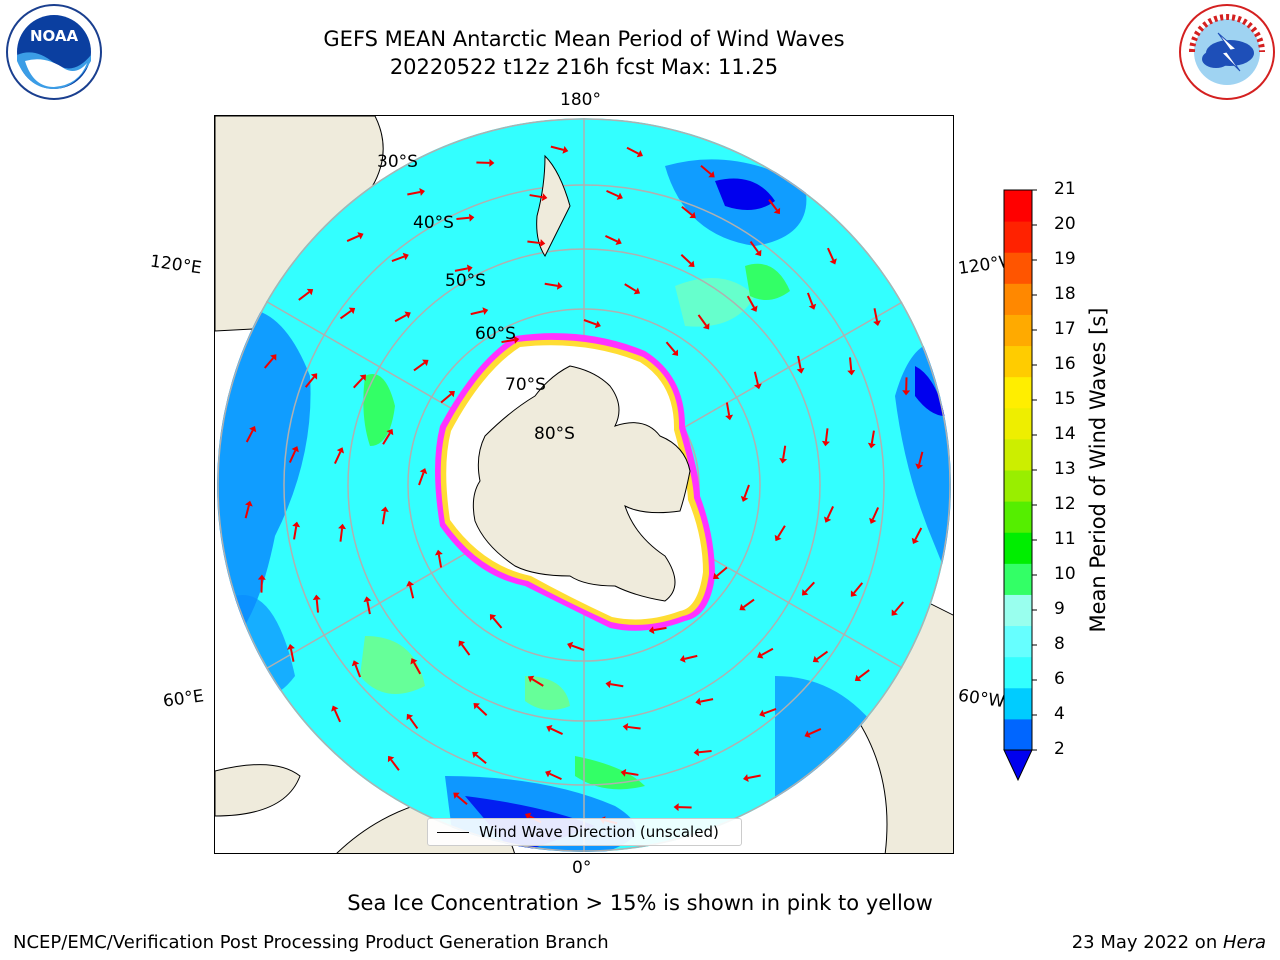 The height and width of the screenshot is (960, 1280). What do you see at coordinates (54, 54) in the screenshot?
I see `noaa-logo: NOAA` at bounding box center [54, 54].